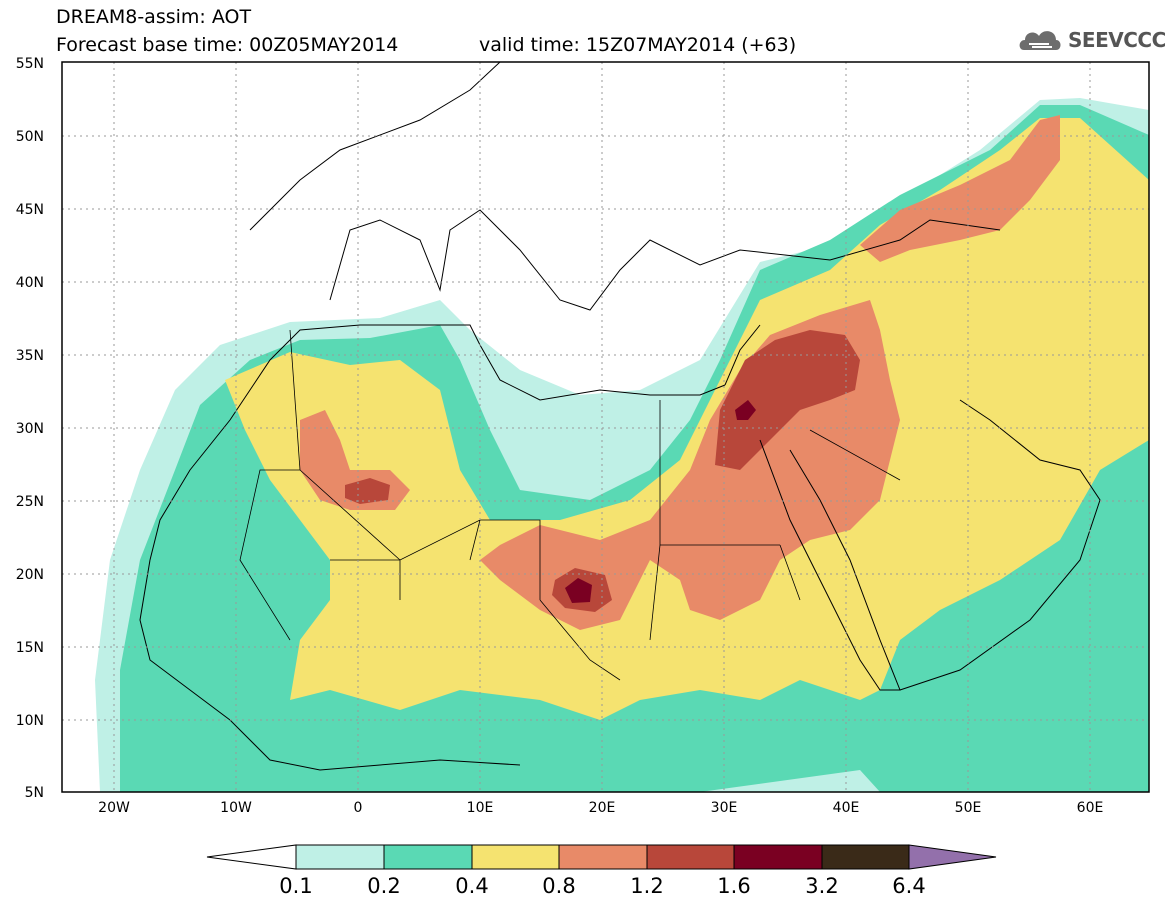 The height and width of the screenshot is (905, 1165). What do you see at coordinates (114, 808) in the screenshot?
I see `lon-label: 20W` at bounding box center [114, 808].